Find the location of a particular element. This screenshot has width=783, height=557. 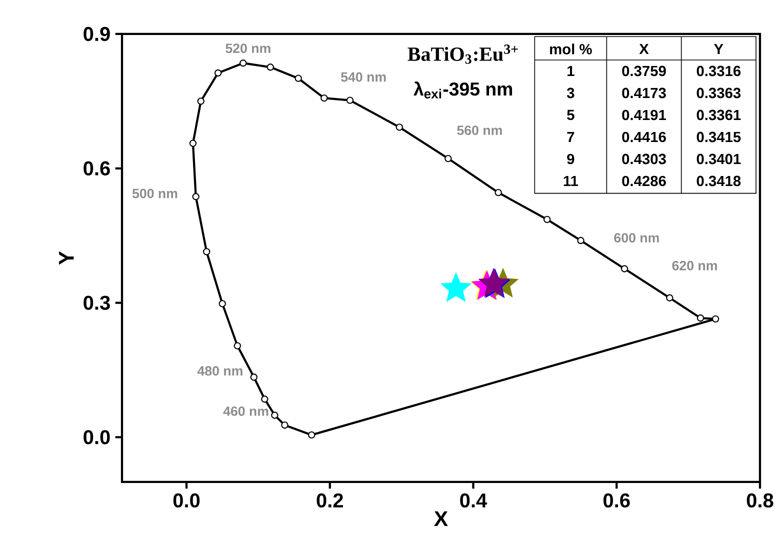

annotation: mol % is located at coordinates (571, 49).